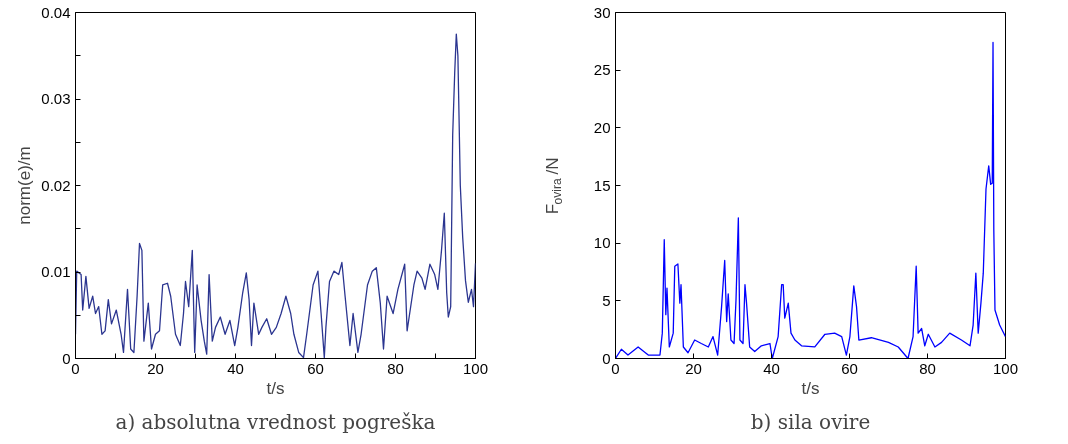 The height and width of the screenshot is (444, 1068). I want to click on y-tick-label: 0.03, so click(56, 98).